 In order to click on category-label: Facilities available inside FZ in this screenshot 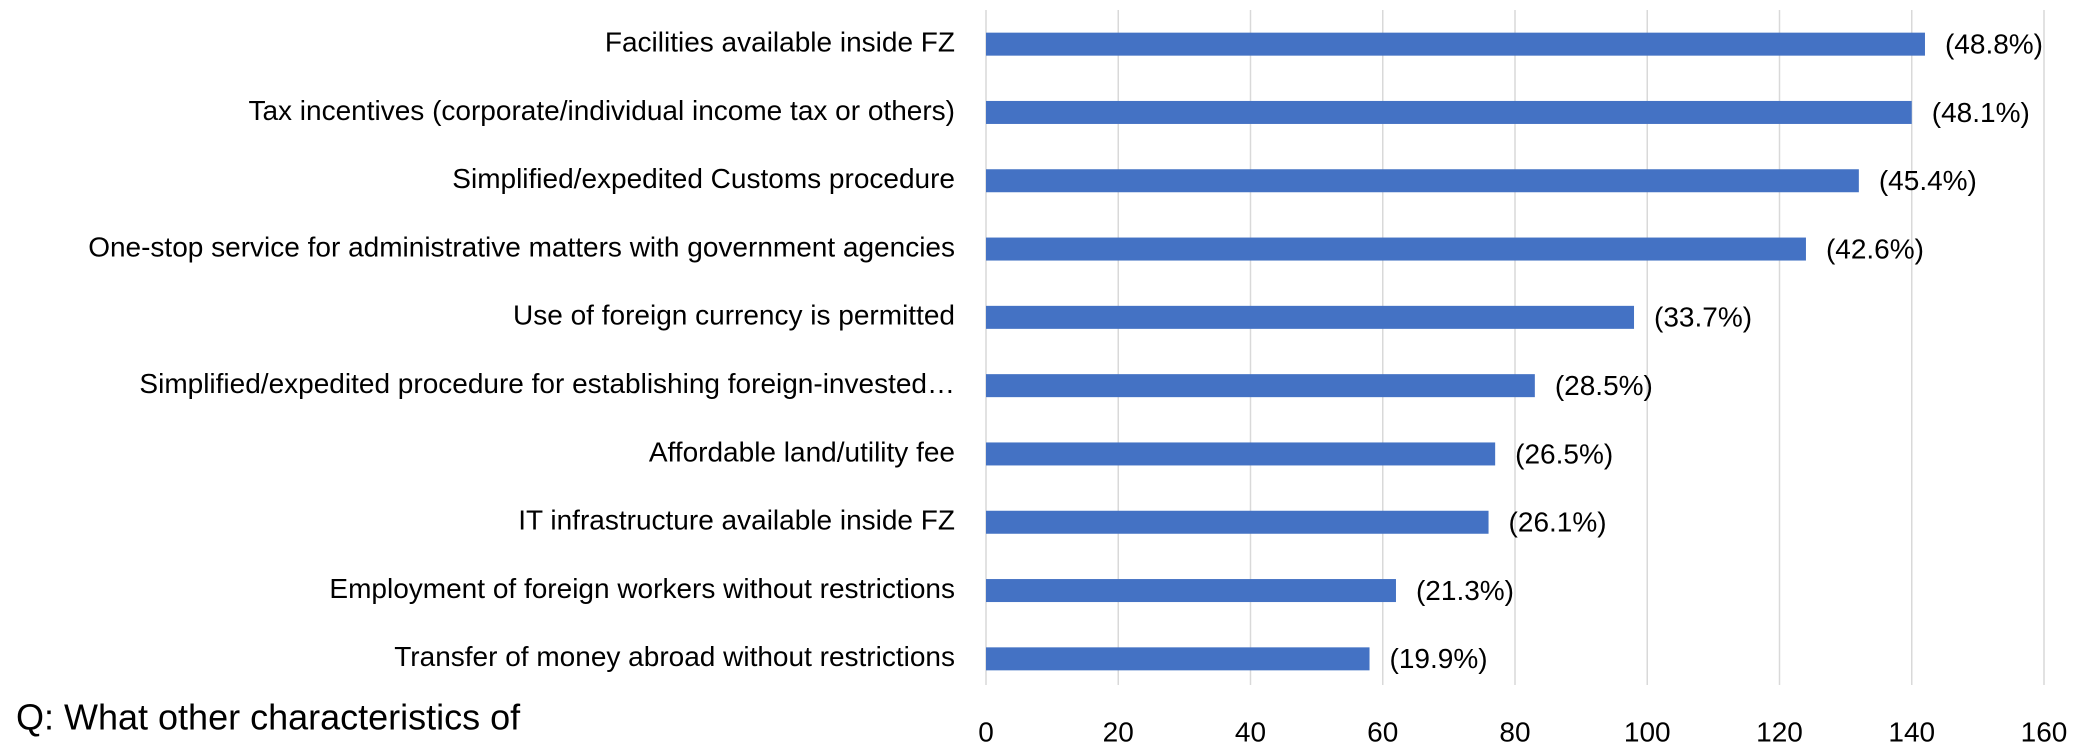, I will do `click(780, 42)`.